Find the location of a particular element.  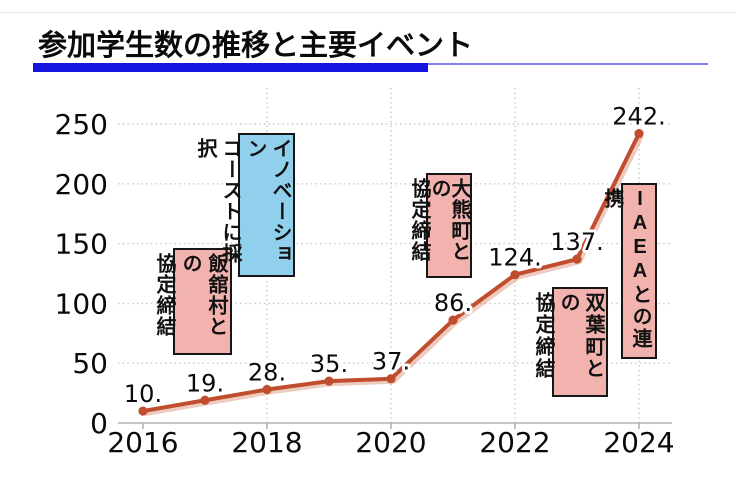

y-tick-label: 200 is located at coordinates (81, 184).